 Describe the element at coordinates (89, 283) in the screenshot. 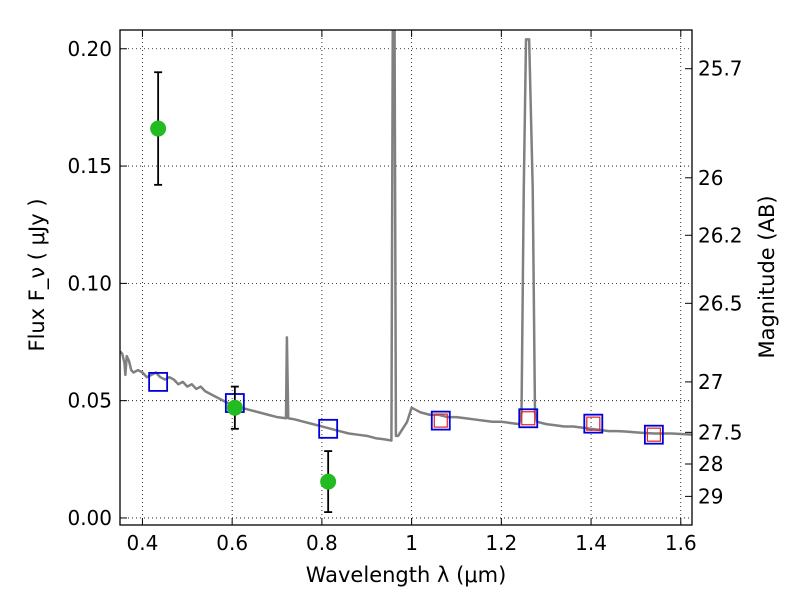

I see `y-tick-label: 0.10` at that location.